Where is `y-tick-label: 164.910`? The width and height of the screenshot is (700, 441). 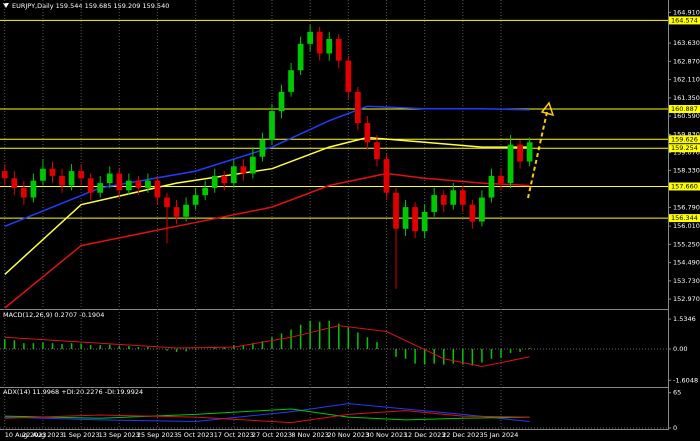
y-tick-label: 164.910 is located at coordinates (686, 12).